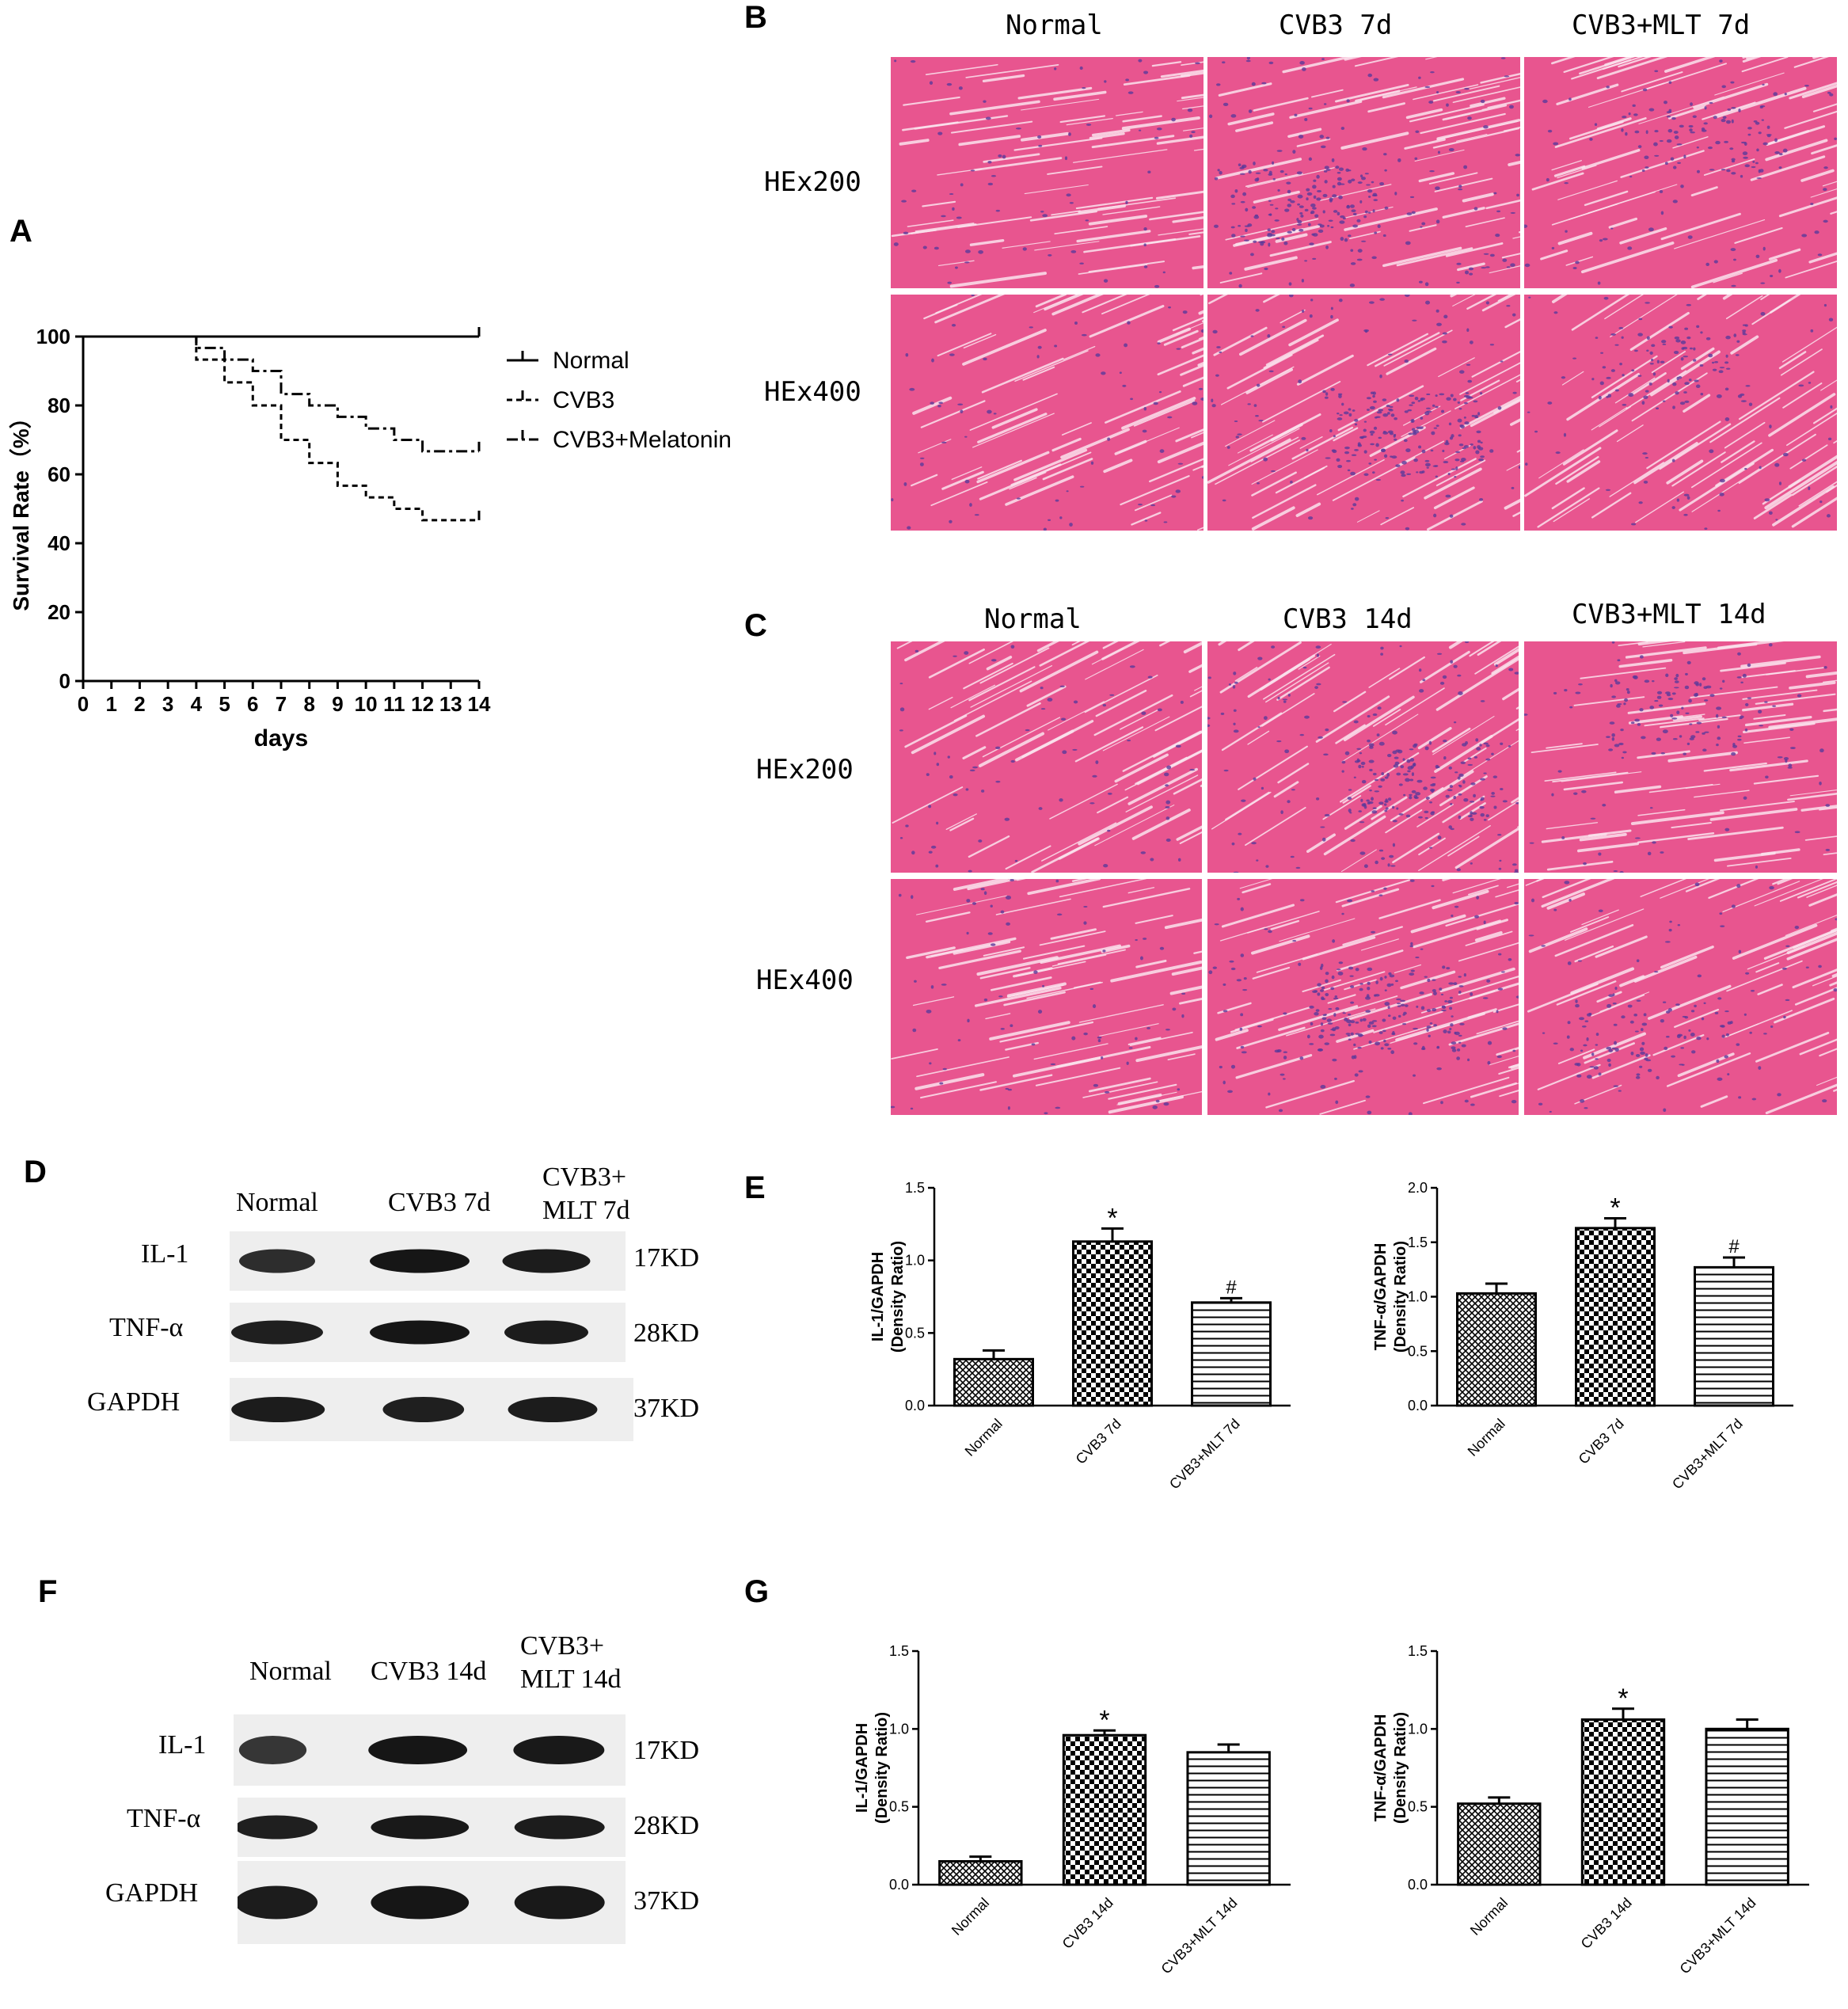 This screenshot has width=1848, height=2009. I want to click on histo-b-col-mlt: CVB3+MLT 7d, so click(1661, 25).